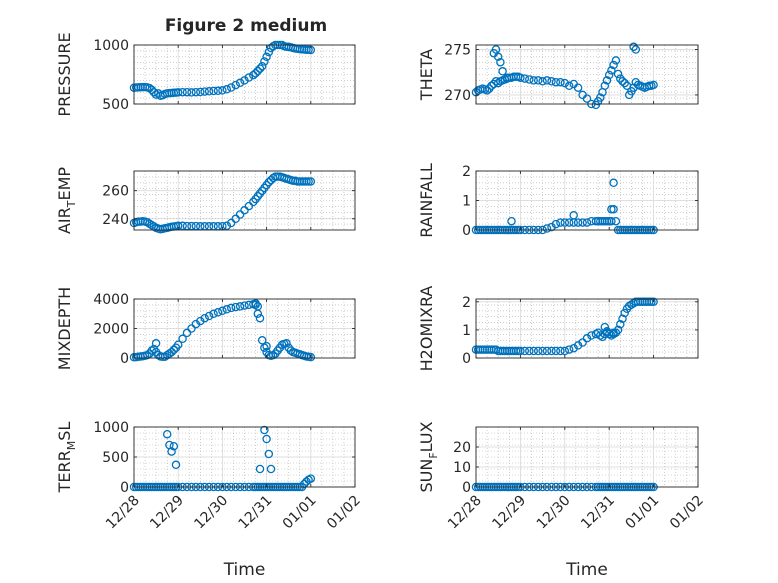 The height and width of the screenshot is (583, 778). What do you see at coordinates (466, 331) in the screenshot?
I see `y-tick-label: 1` at bounding box center [466, 331].